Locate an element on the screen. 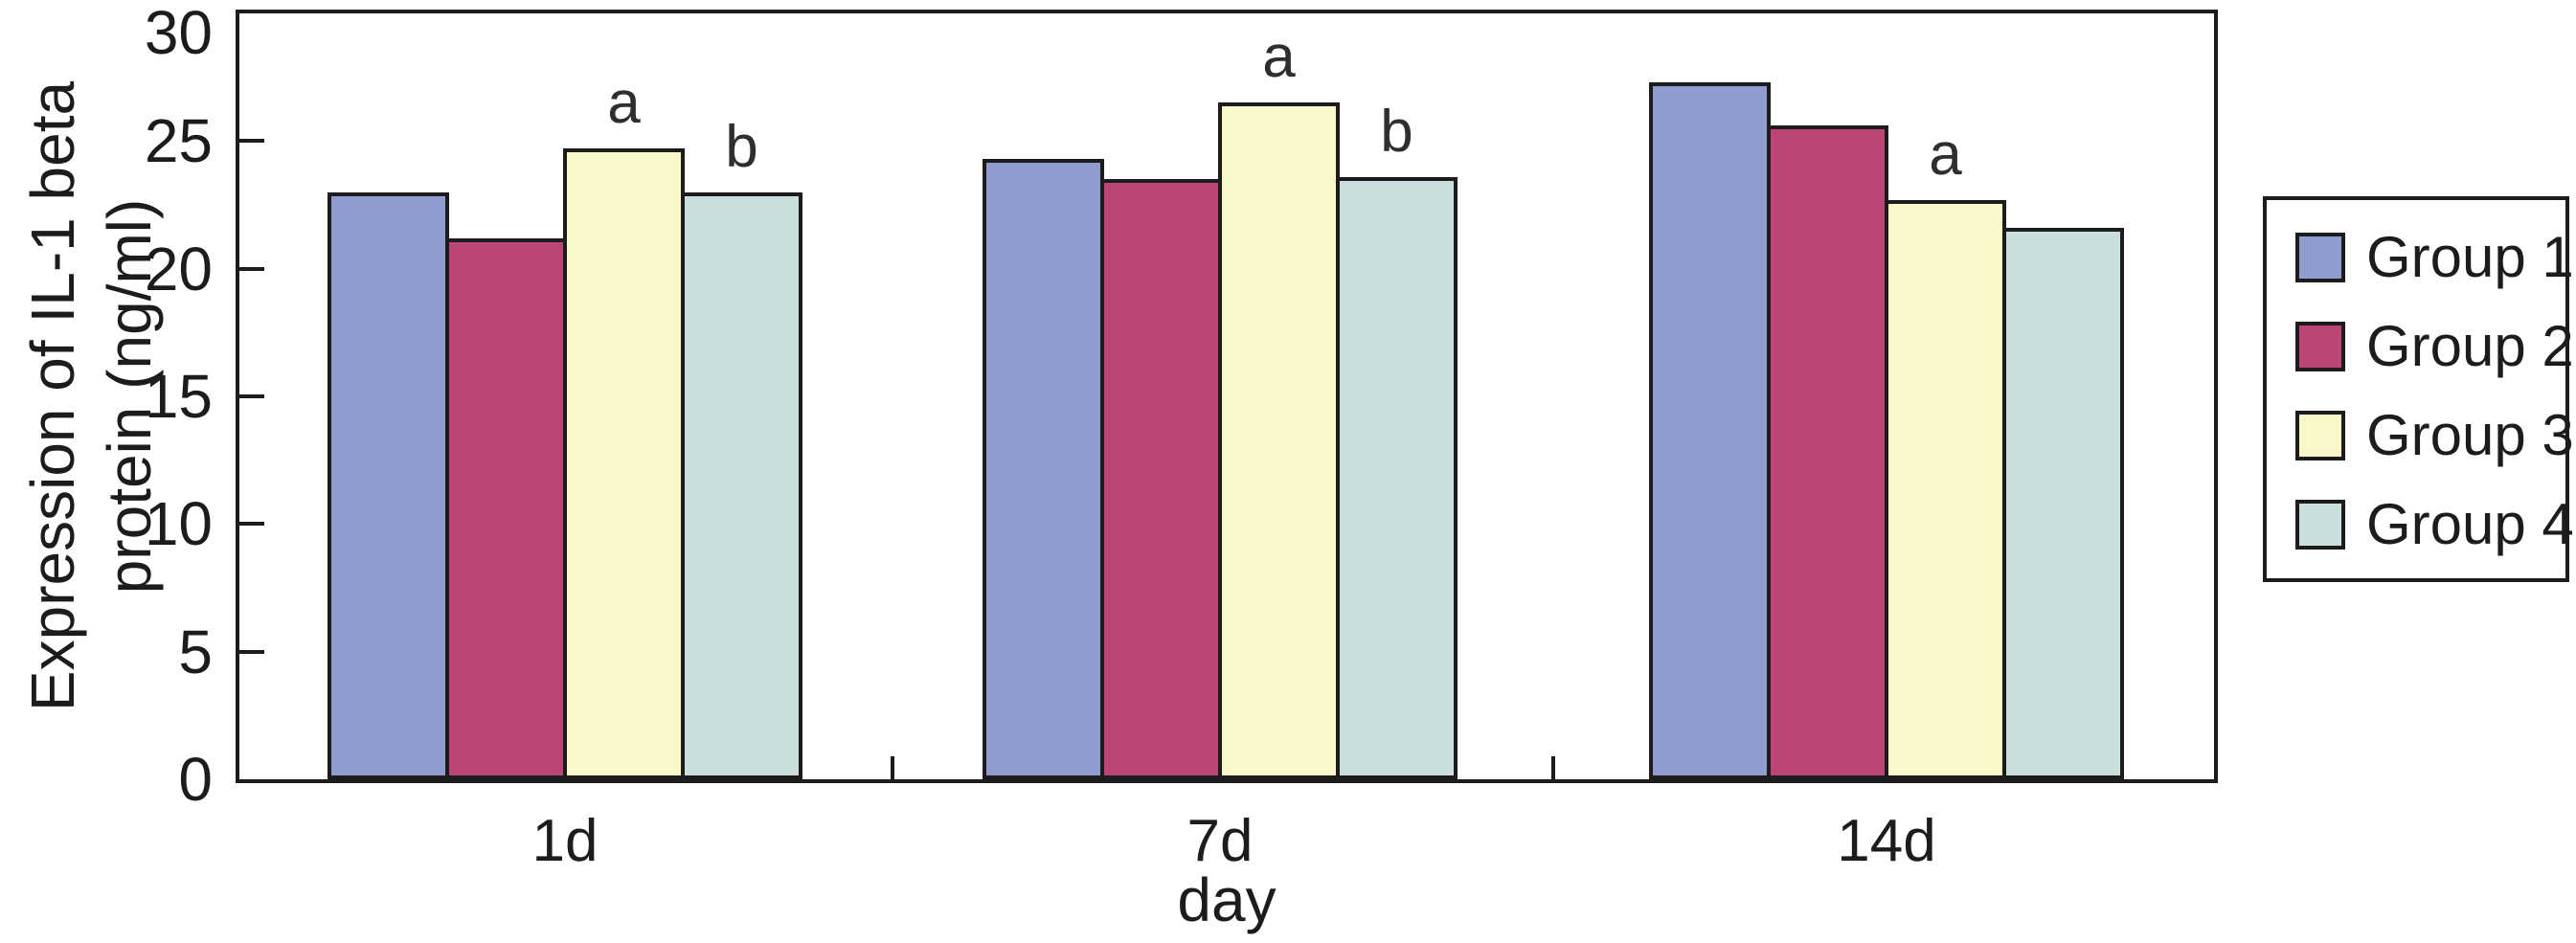 This screenshot has width=2576, height=943. bar-group-1-1d is located at coordinates (388, 485).